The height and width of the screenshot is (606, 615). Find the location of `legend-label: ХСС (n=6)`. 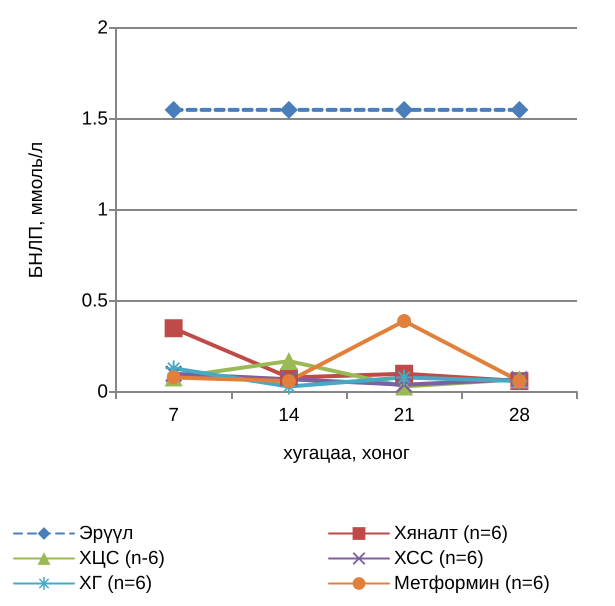

legend-label: ХСС (n=6) is located at coordinates (439, 558).